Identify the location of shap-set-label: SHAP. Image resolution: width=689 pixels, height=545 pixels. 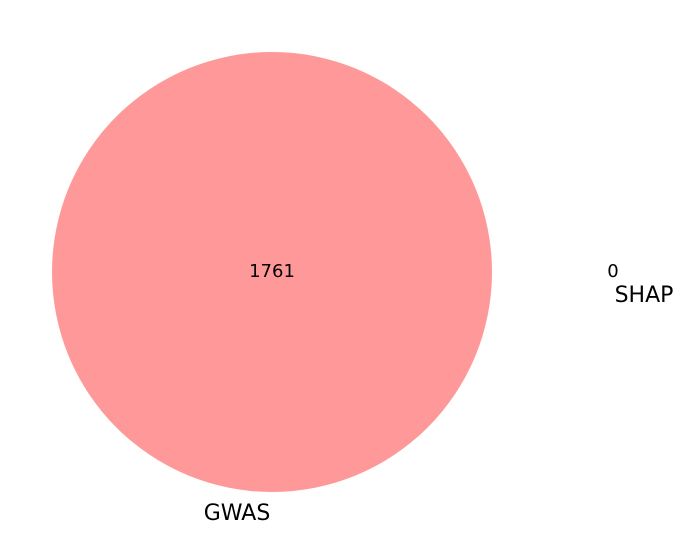
(644, 295).